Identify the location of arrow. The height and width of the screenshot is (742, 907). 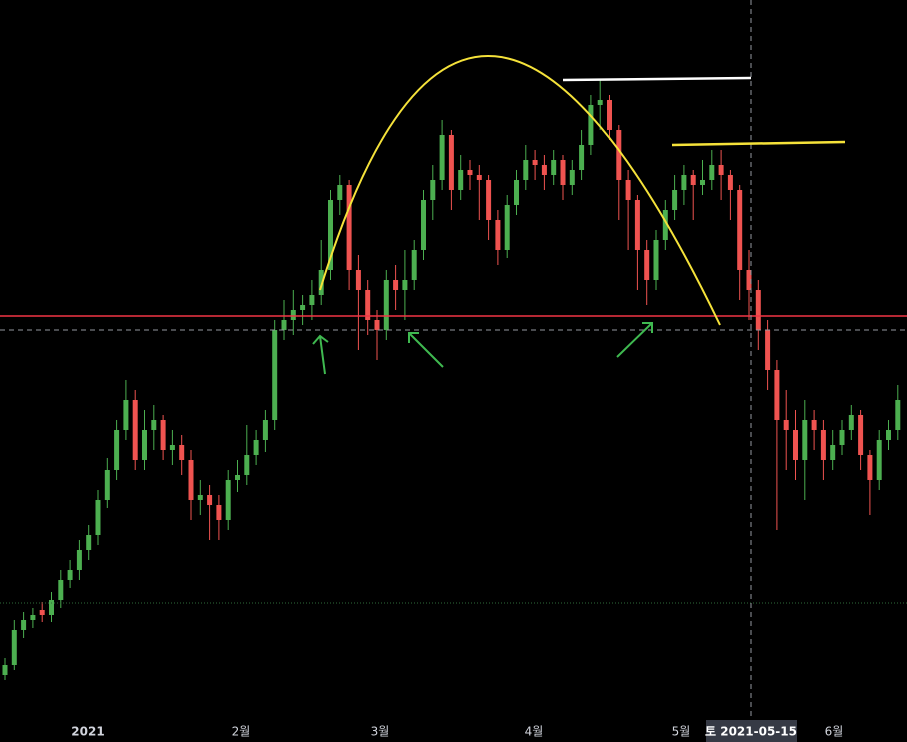
(634, 340).